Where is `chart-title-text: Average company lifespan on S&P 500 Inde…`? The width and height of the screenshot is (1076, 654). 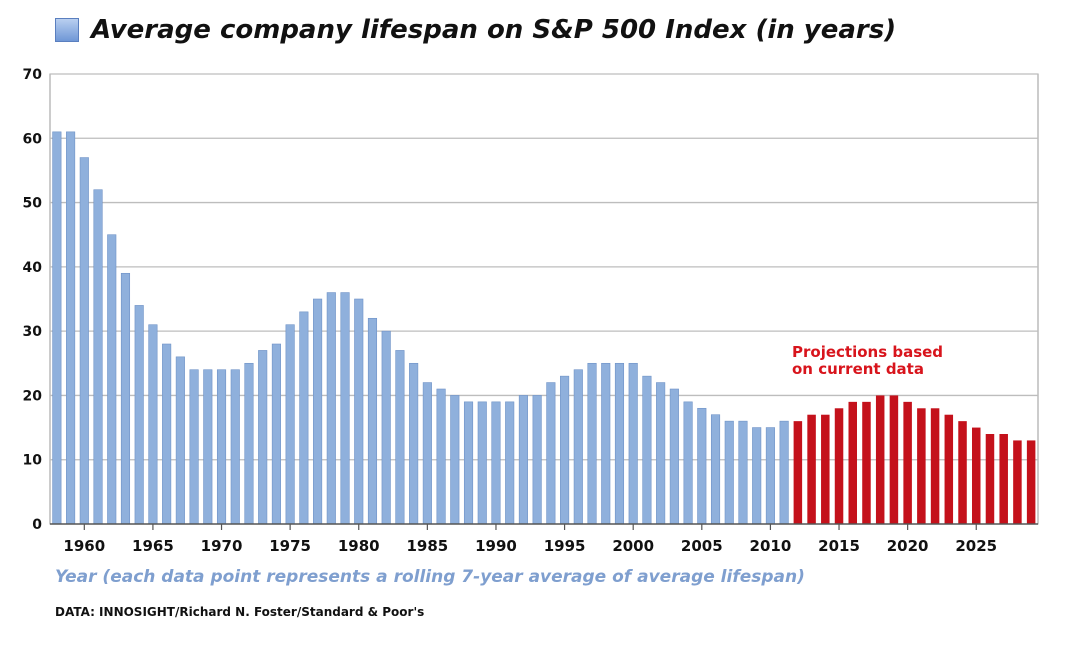
chart-title-text: Average company lifespan on S&P 500 Inde… is located at coordinates (494, 30).